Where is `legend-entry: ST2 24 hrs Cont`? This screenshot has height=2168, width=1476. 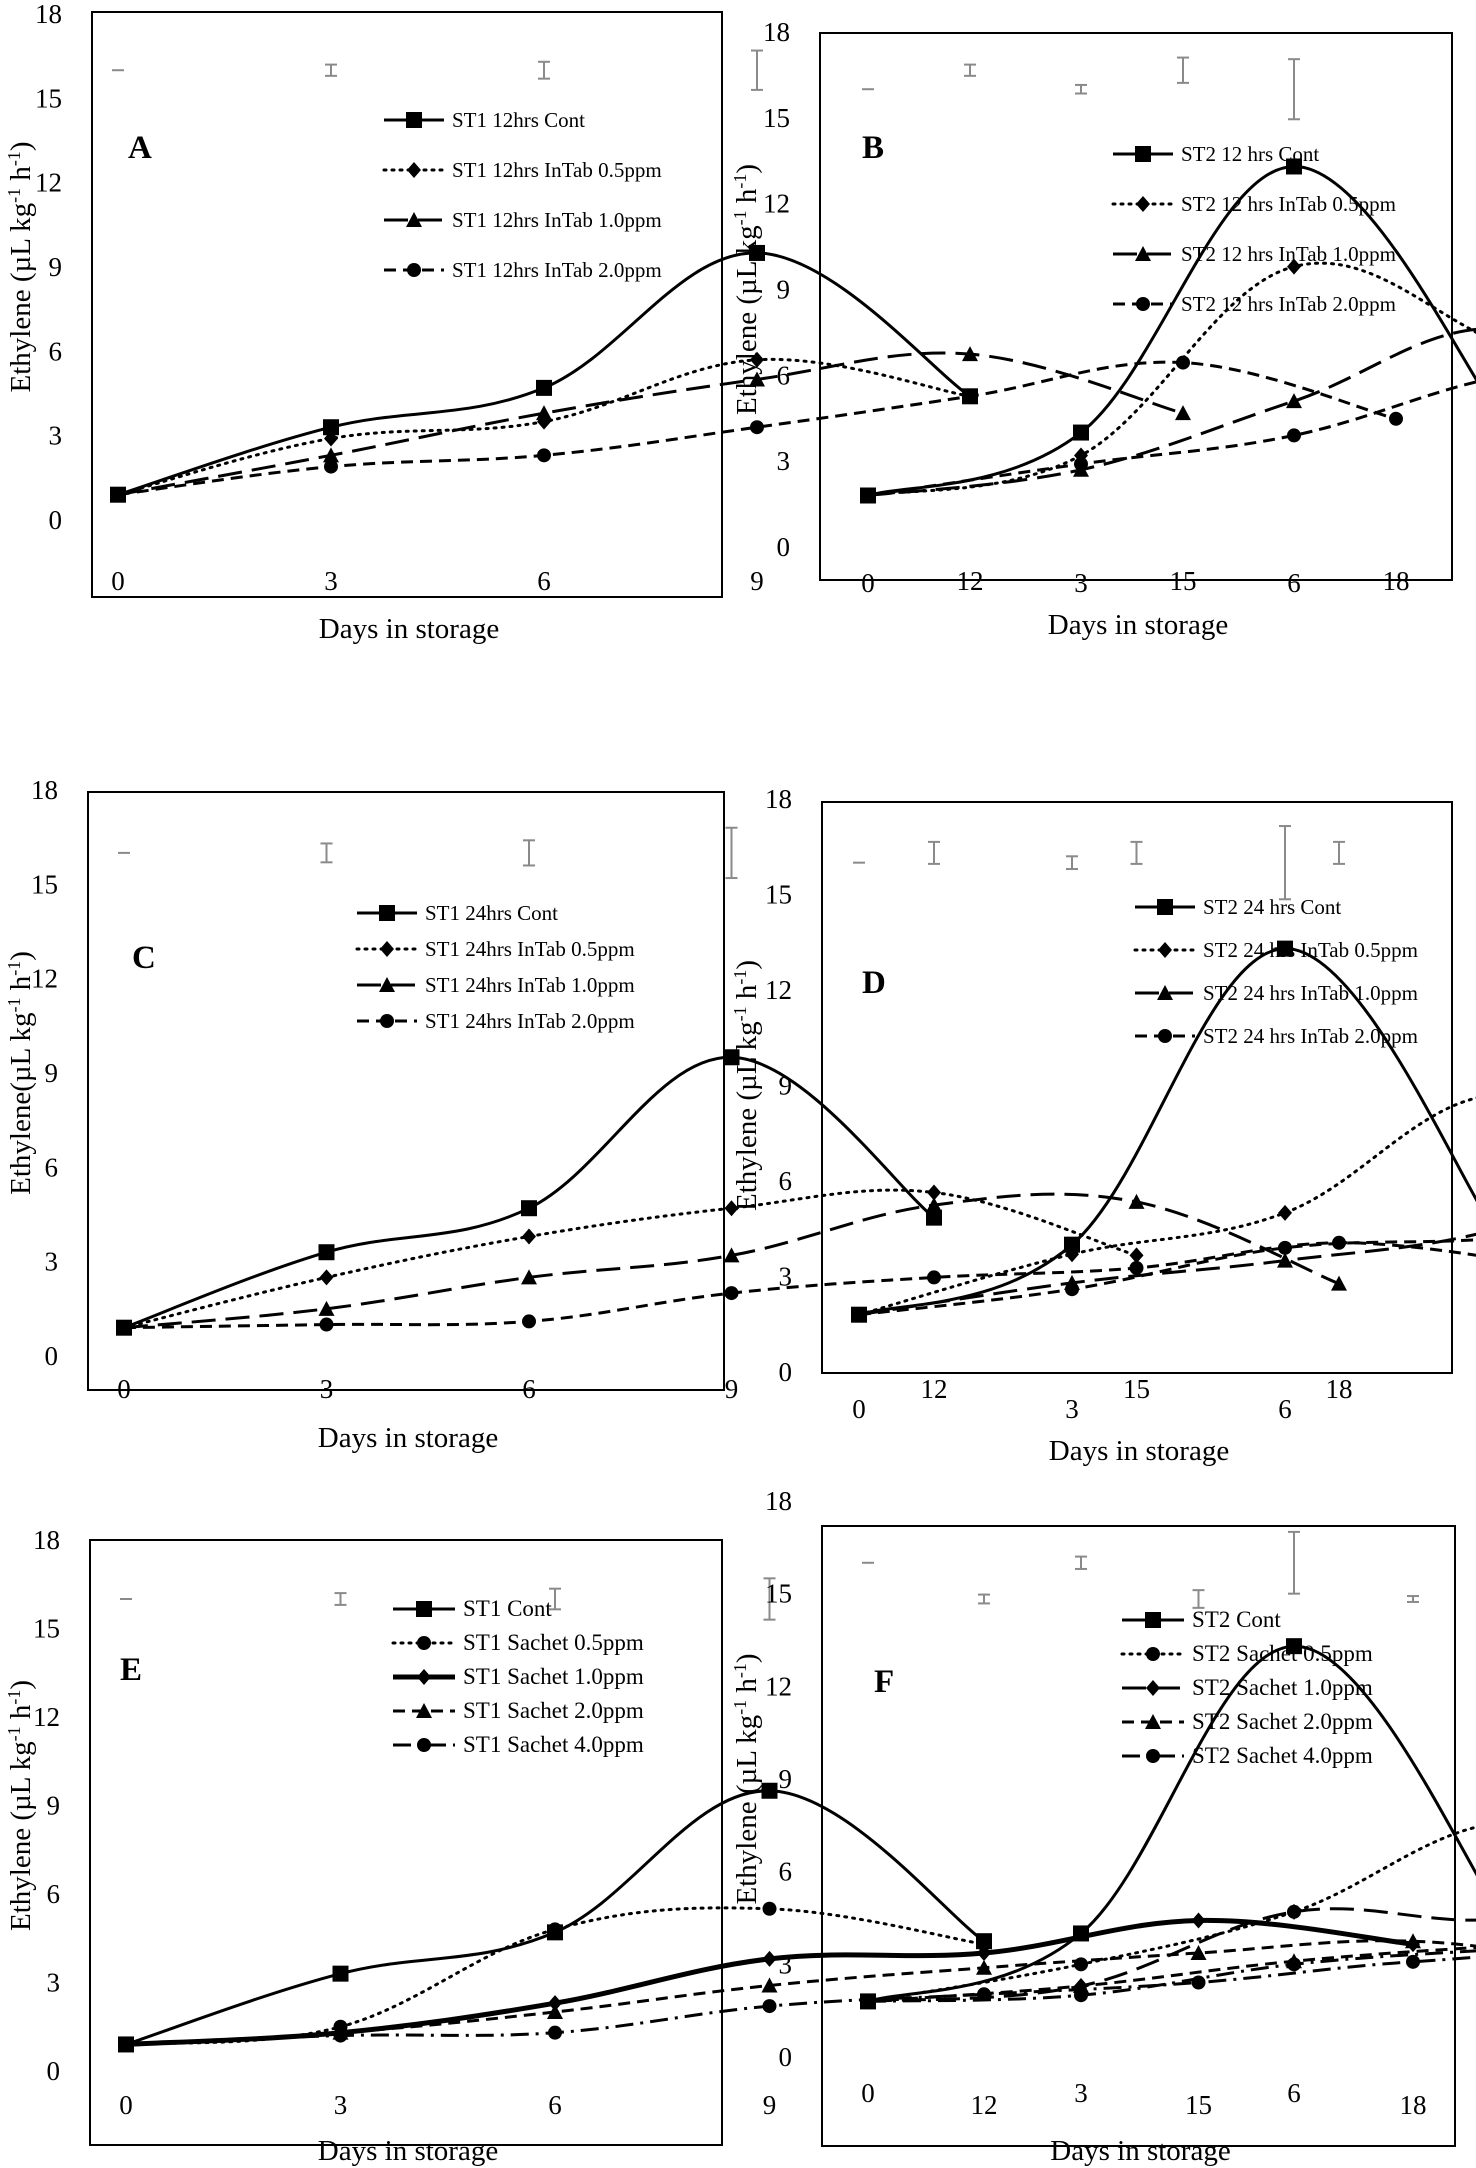 legend-entry: ST2 24 hrs Cont is located at coordinates (1238, 907).